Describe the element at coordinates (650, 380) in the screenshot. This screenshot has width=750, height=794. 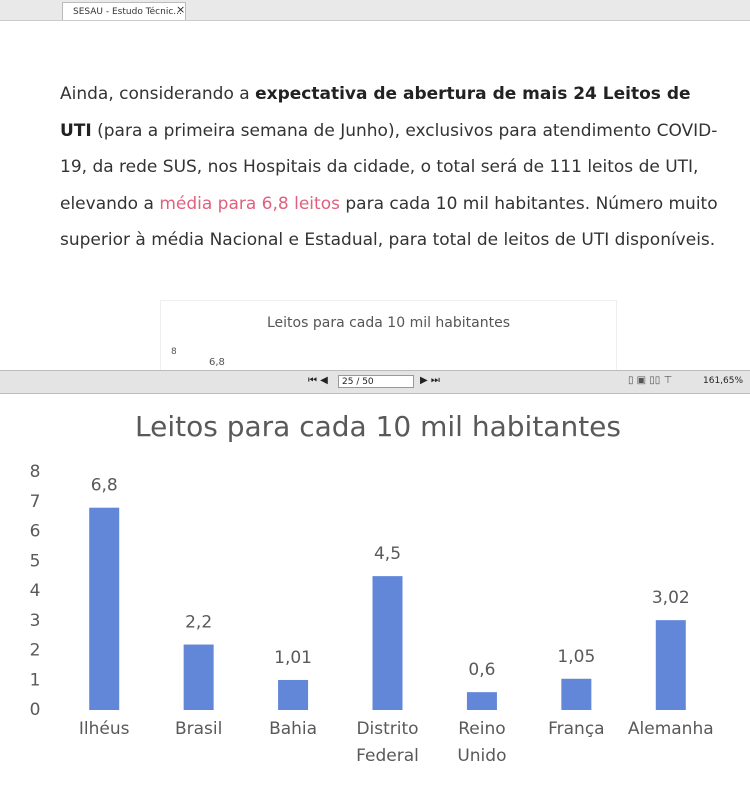
I see `view-buttons: ▯ ▣ ▯▯ ⊤` at that location.